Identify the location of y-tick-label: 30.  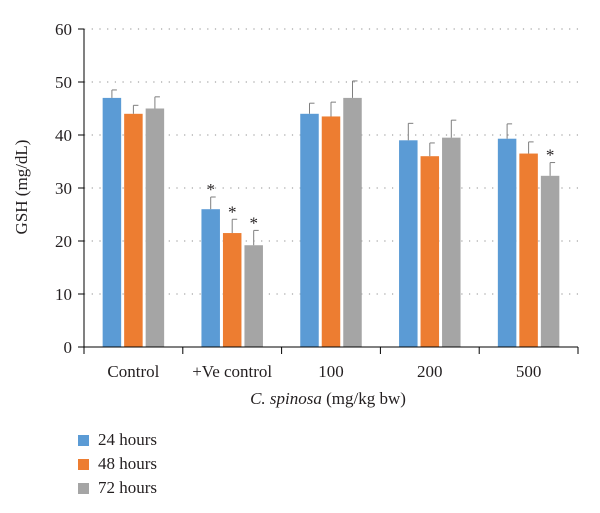
(63, 188).